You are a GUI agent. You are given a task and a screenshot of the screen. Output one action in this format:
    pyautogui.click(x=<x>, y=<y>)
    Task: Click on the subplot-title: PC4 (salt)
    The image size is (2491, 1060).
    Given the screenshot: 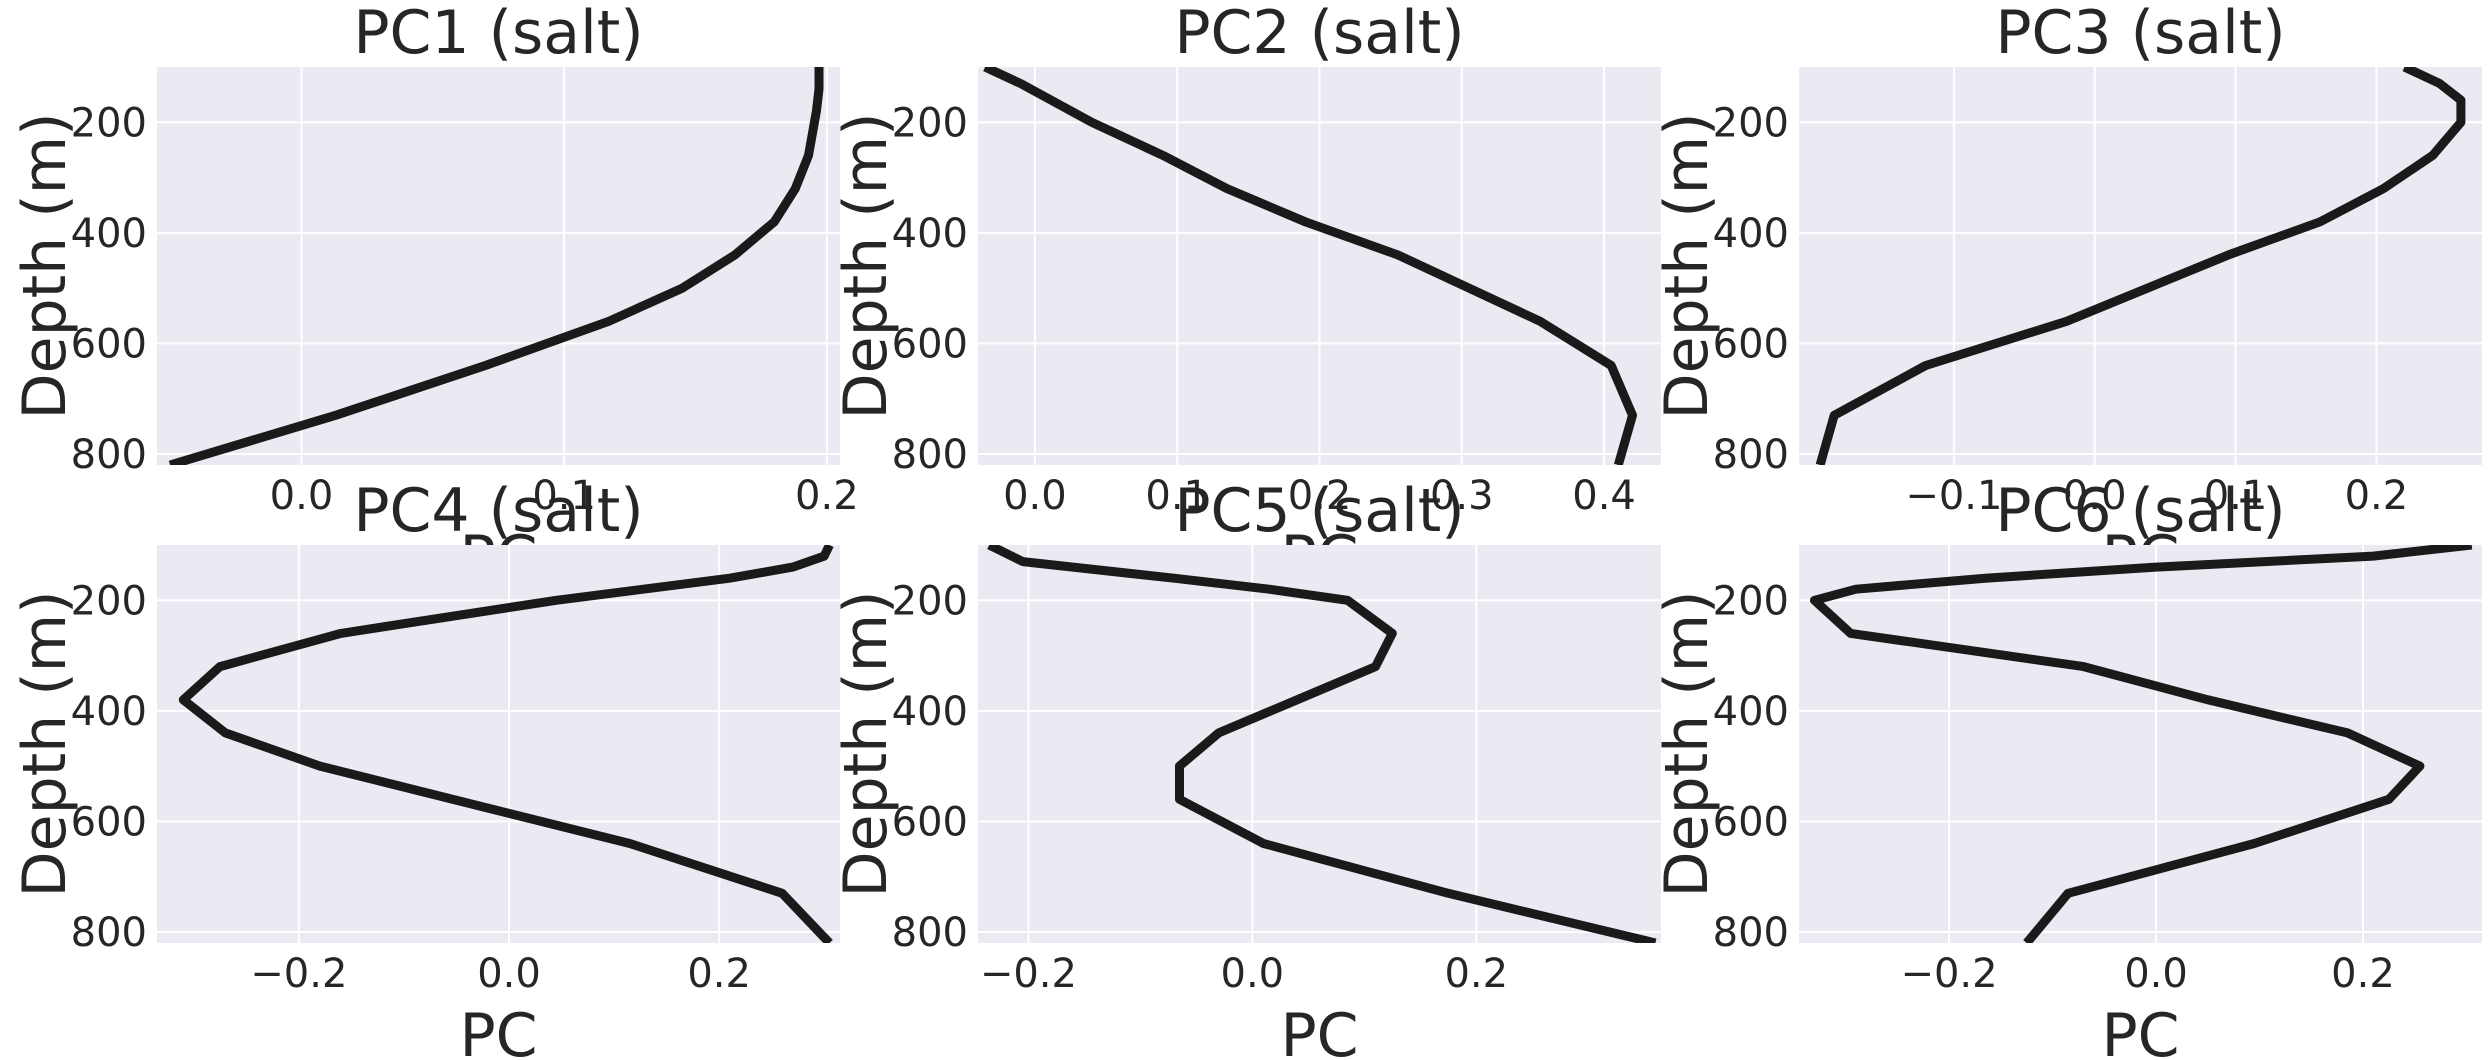 What is the action you would take?
    pyautogui.click(x=498, y=511)
    